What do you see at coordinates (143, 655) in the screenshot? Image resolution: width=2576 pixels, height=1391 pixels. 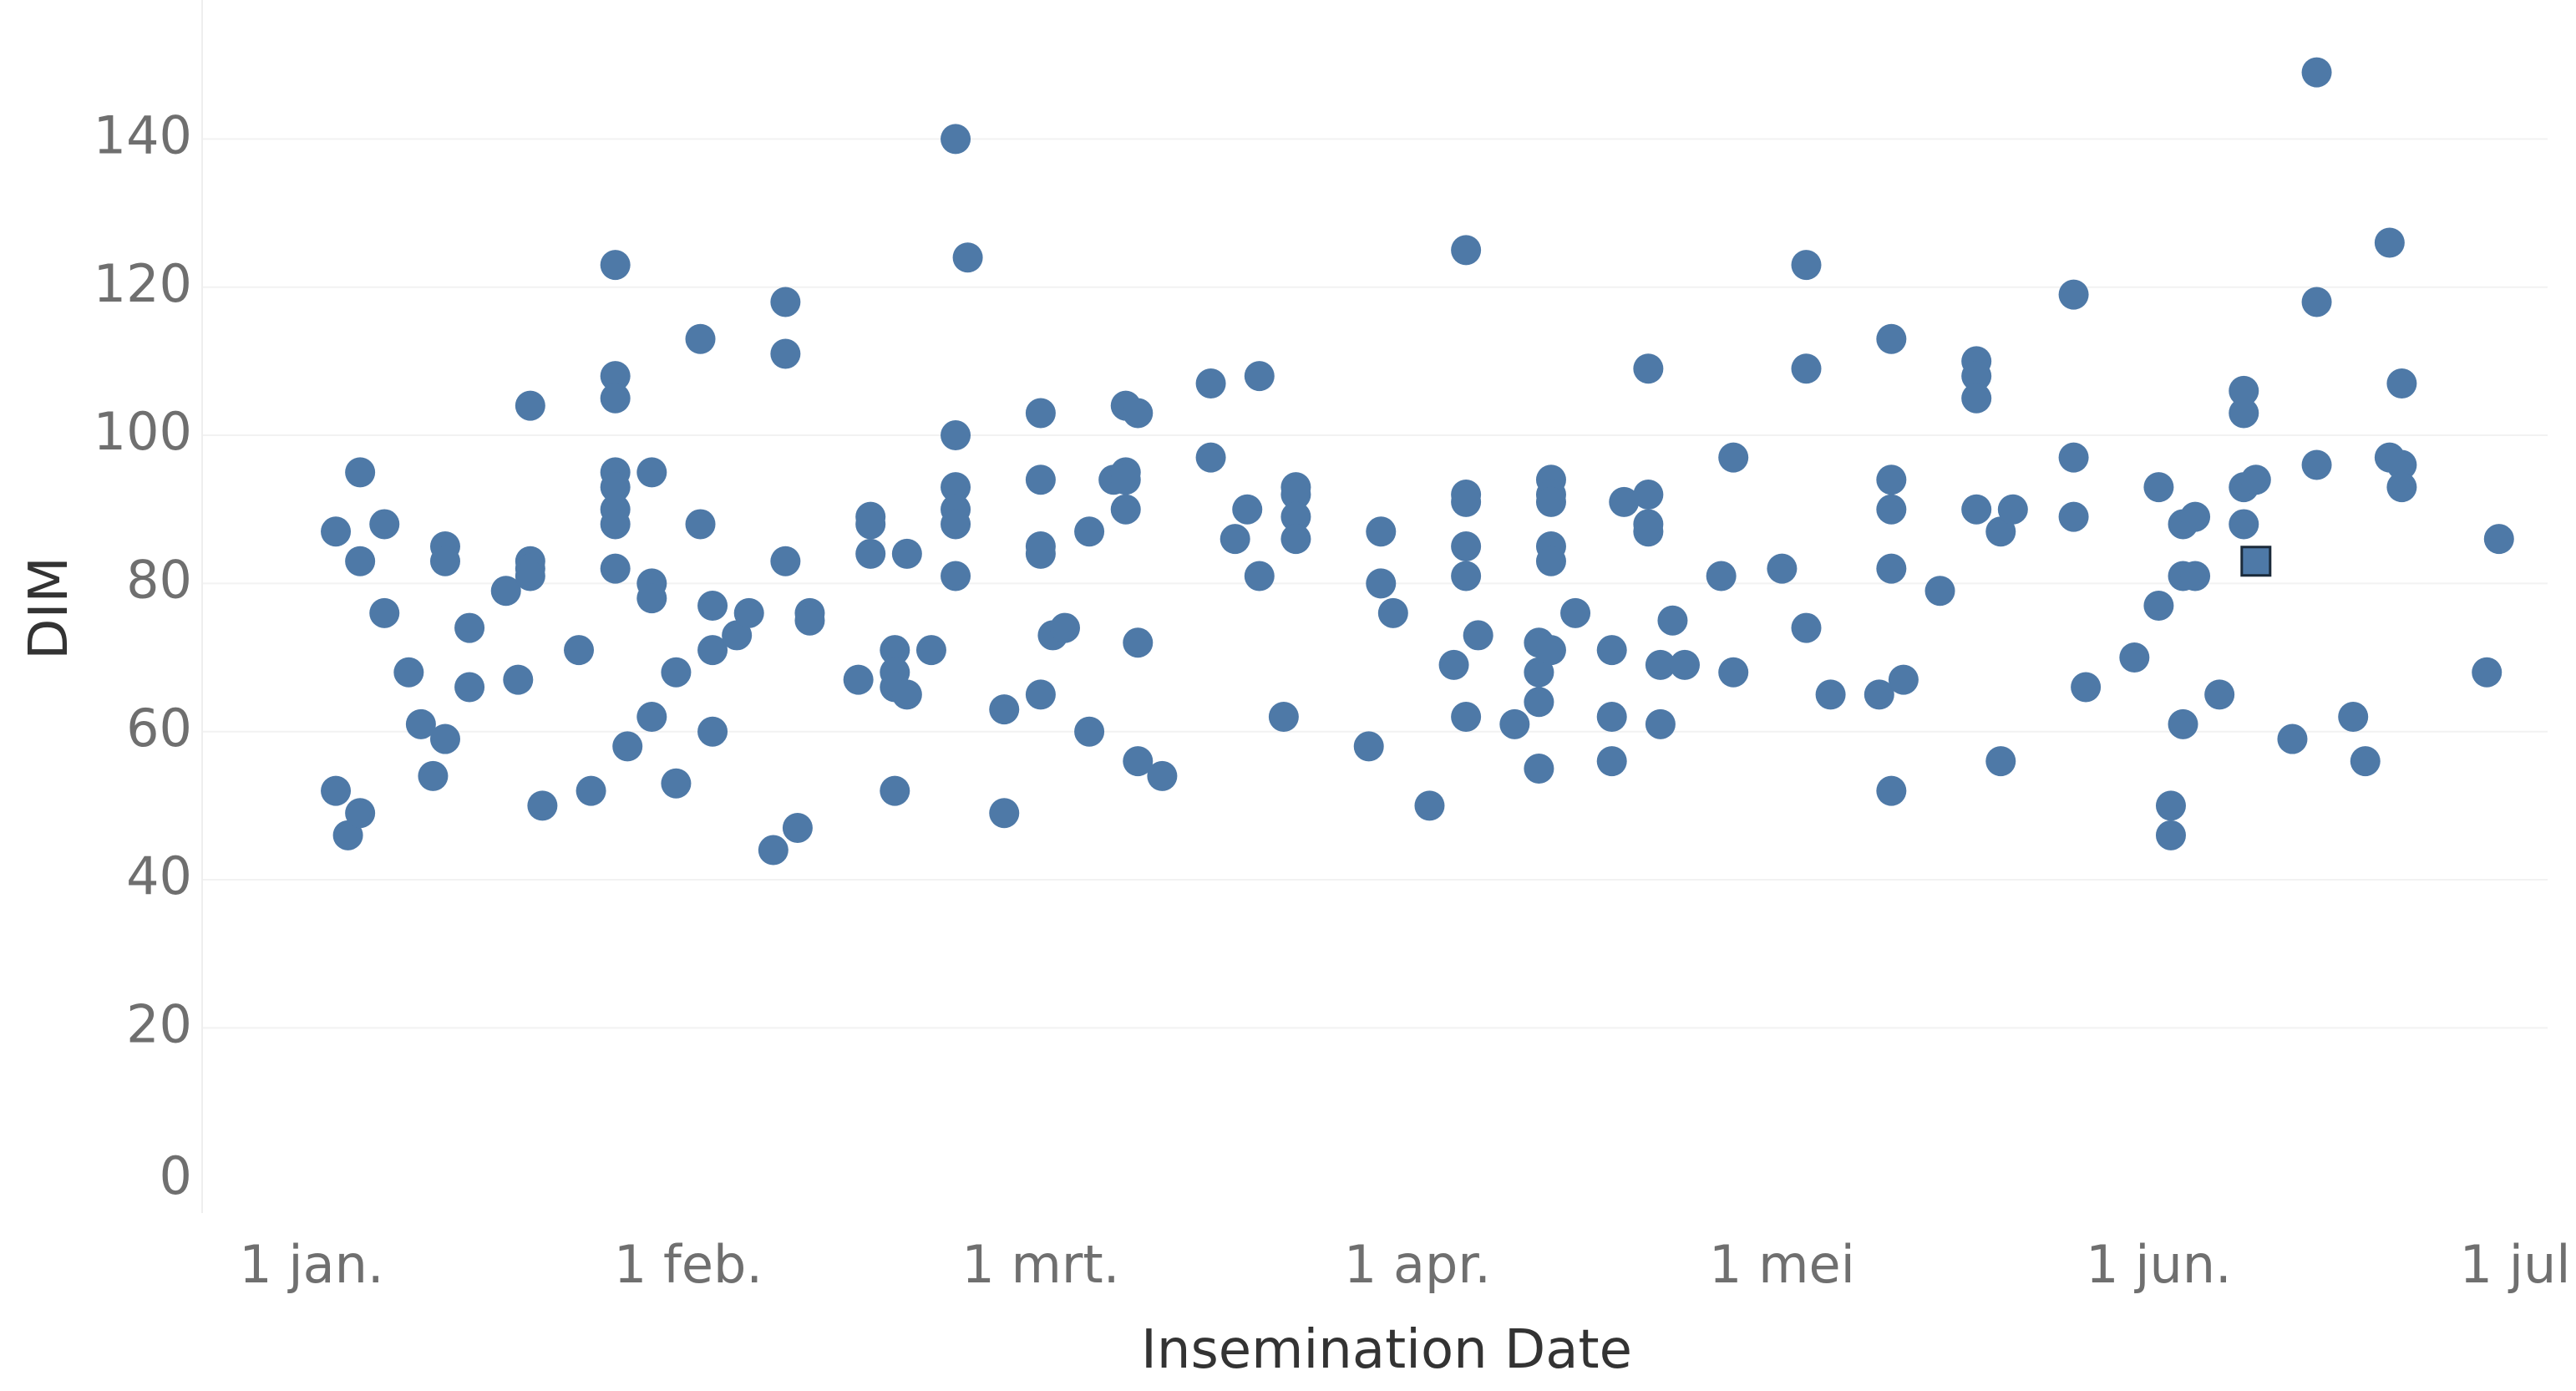 I see `y-axis-ticks: 0 20 40 60 80 100 120 140` at bounding box center [143, 655].